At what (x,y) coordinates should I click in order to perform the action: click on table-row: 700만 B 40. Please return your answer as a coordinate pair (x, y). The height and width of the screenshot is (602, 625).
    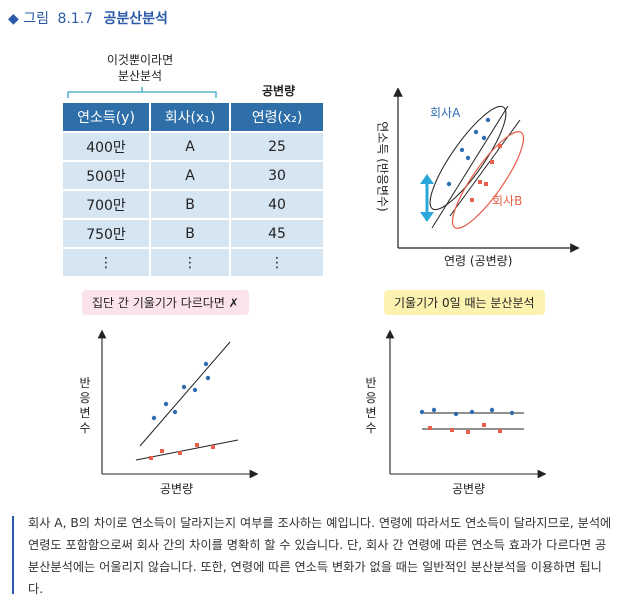
    Looking at the image, I should click on (193, 204).